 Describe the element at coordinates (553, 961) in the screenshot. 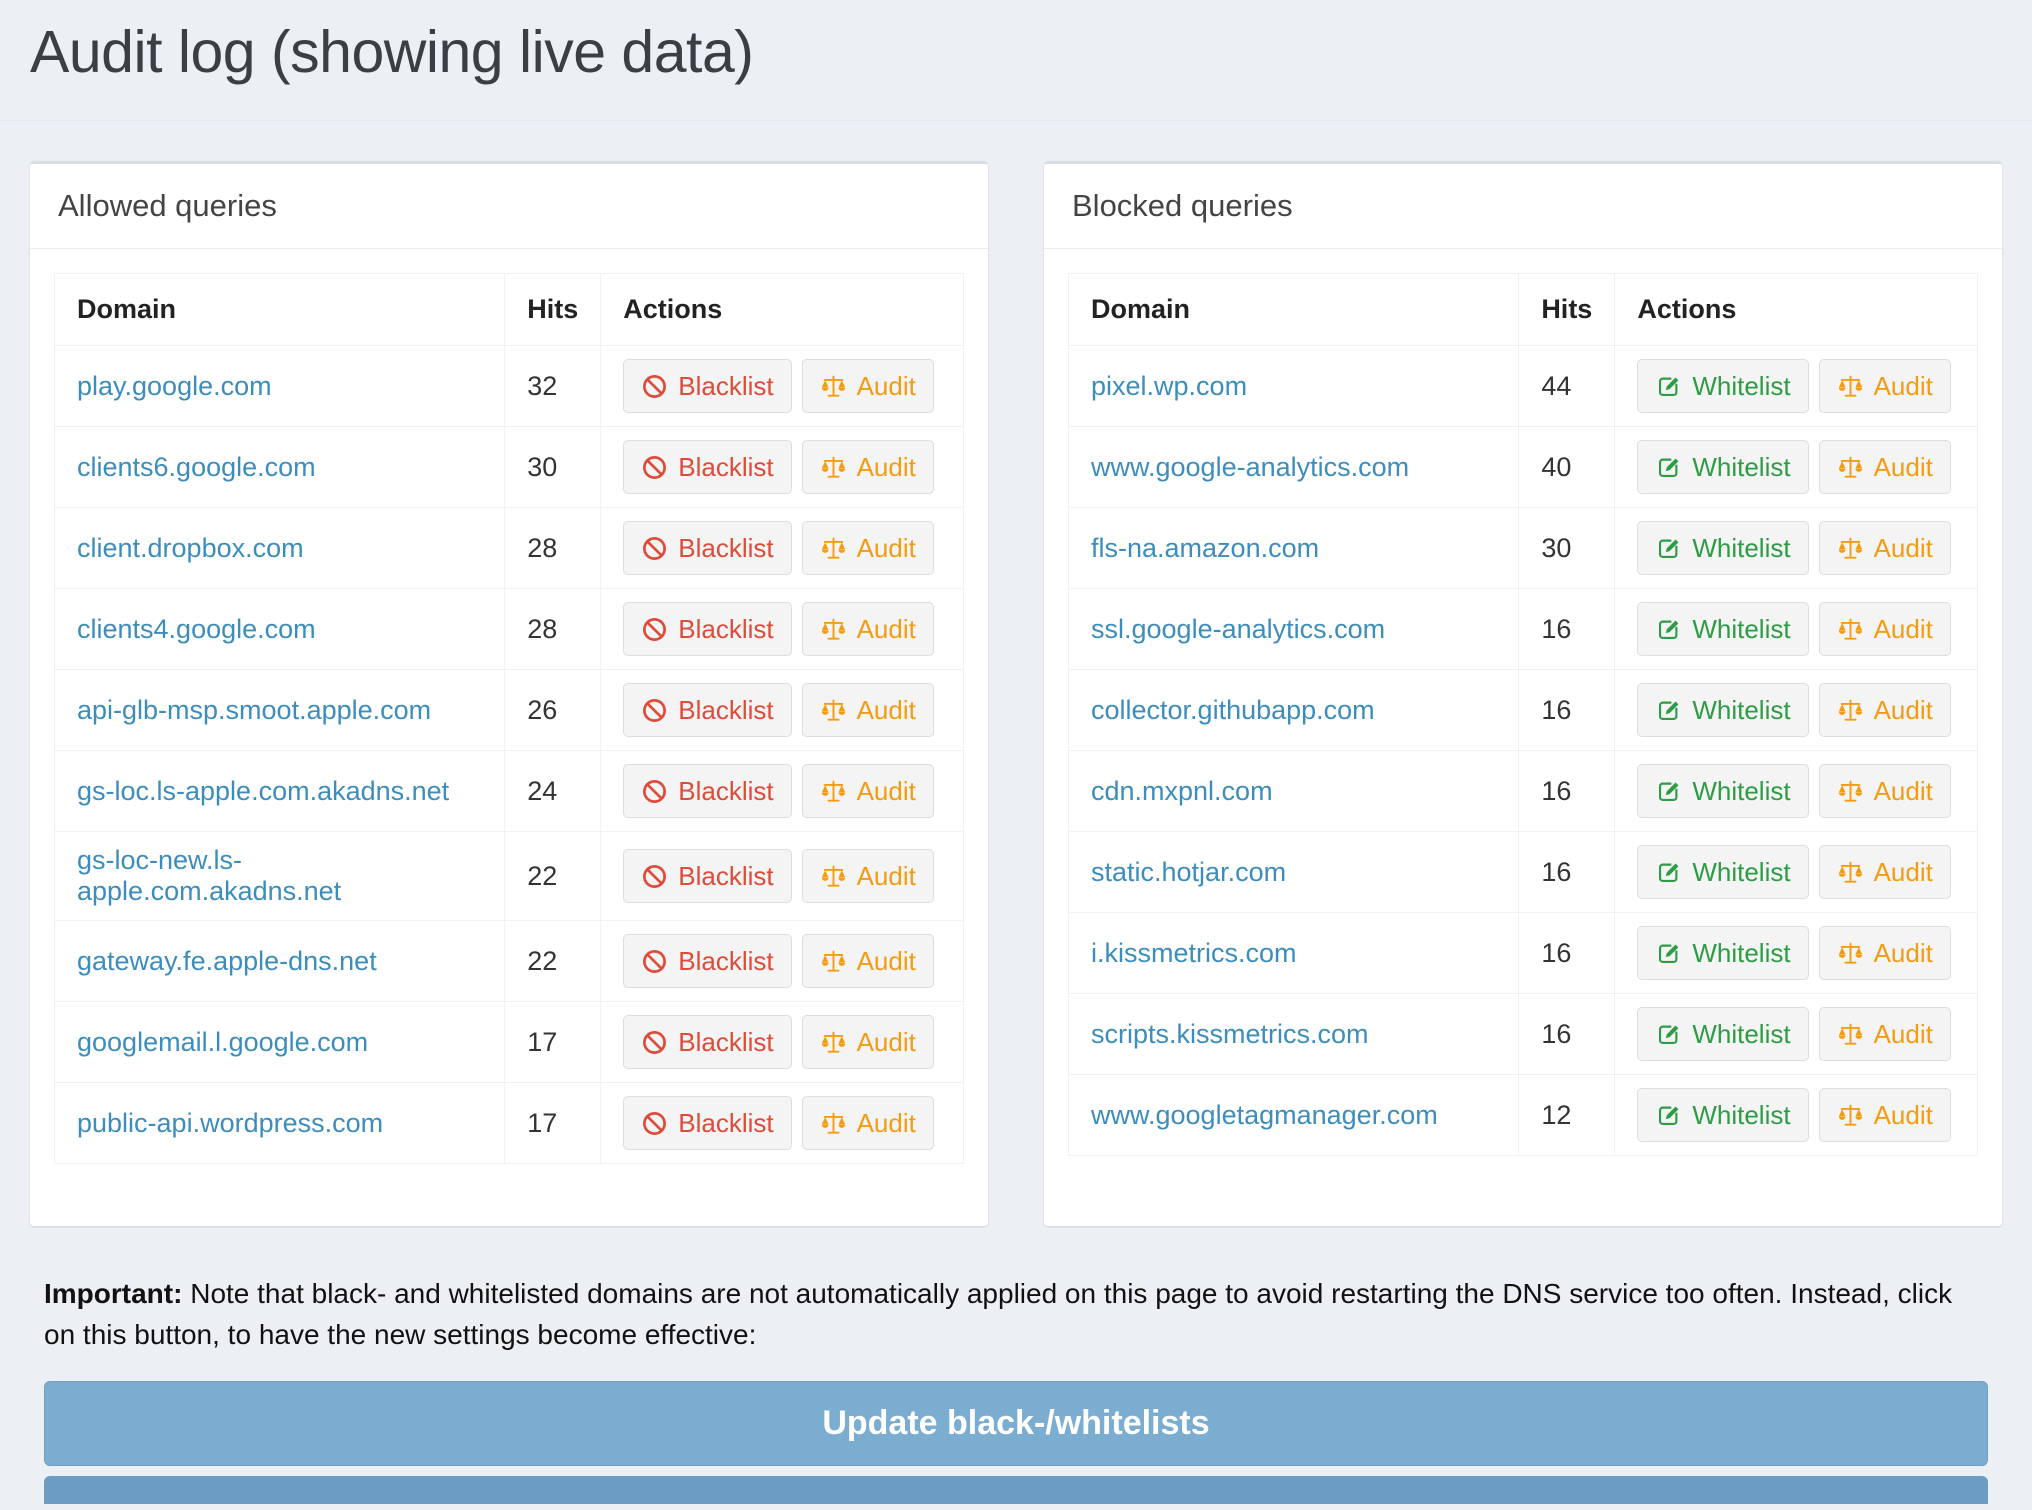

I see `hits-cell: 22` at that location.